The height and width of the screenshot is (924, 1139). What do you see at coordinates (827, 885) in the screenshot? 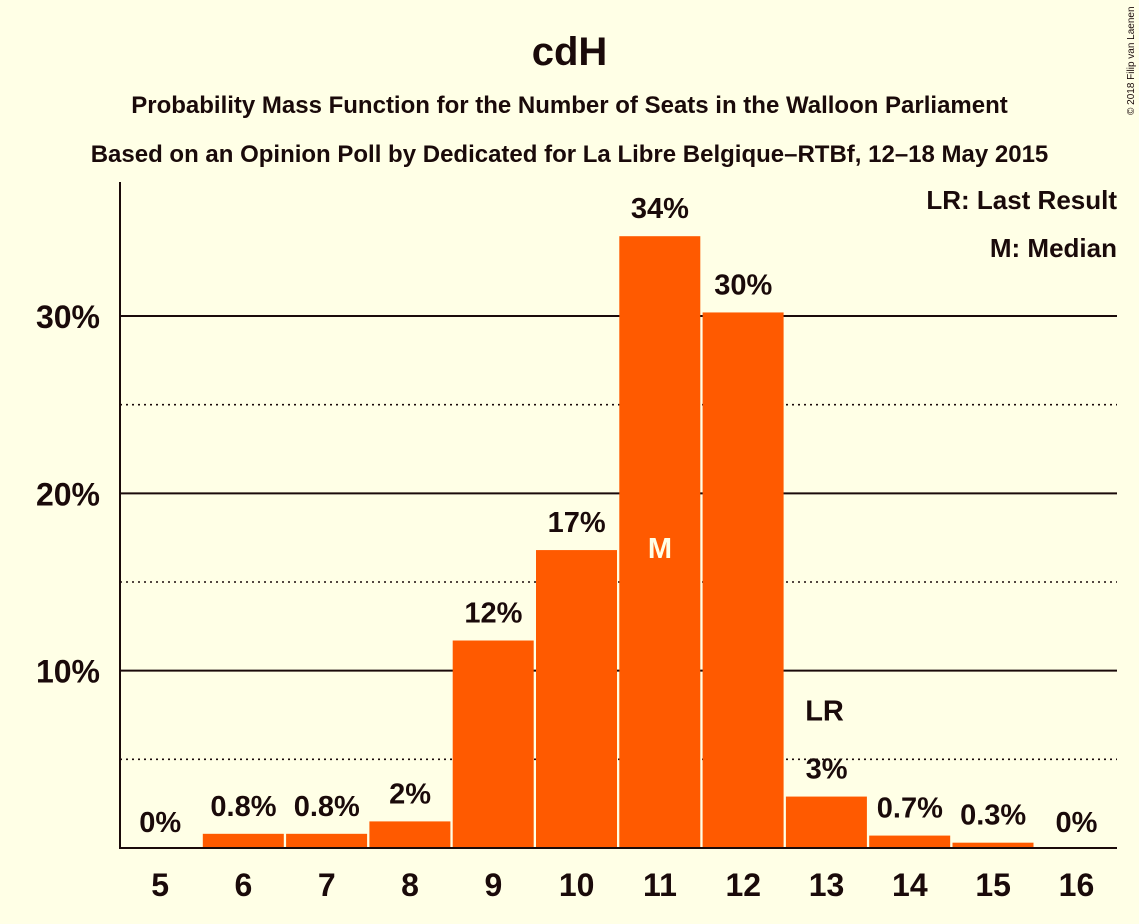
I see `x-tick-label-13: 13` at bounding box center [827, 885].